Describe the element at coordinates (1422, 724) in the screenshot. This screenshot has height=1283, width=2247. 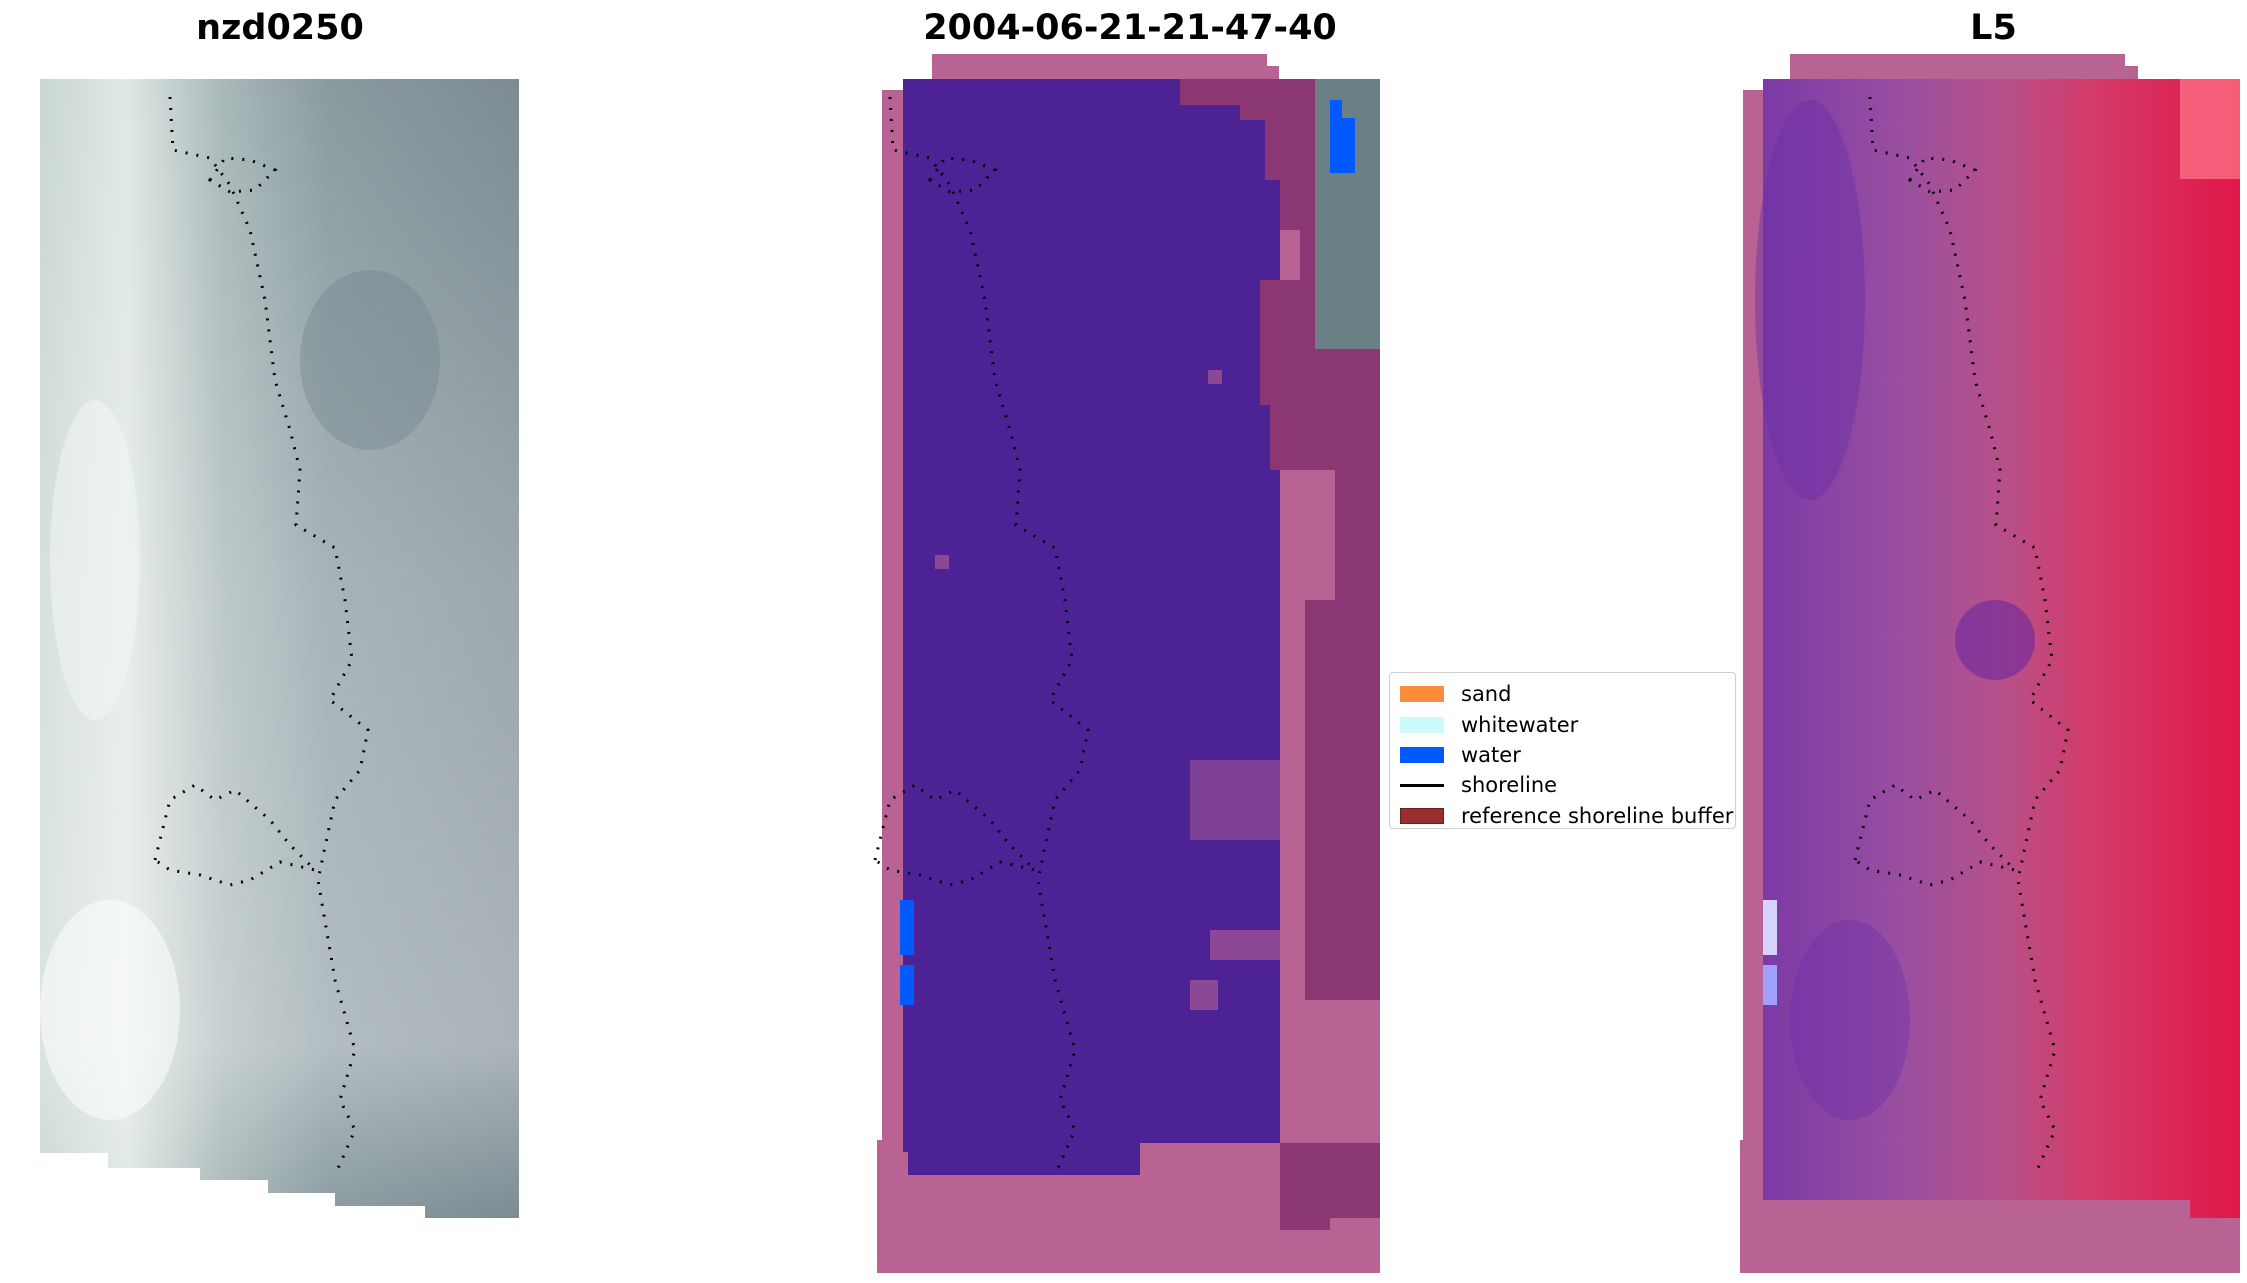
I see `whitewater-swatch` at that location.